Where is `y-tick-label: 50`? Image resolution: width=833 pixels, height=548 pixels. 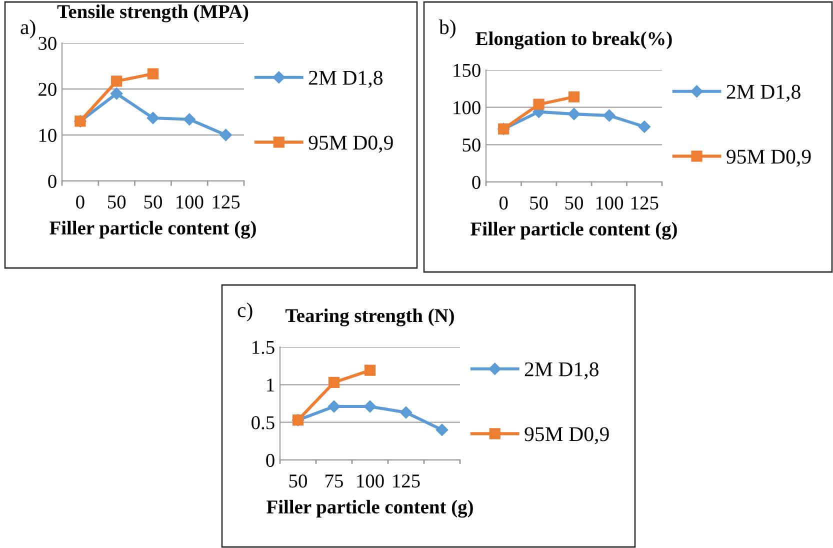
y-tick-label: 50 is located at coordinates (471, 145).